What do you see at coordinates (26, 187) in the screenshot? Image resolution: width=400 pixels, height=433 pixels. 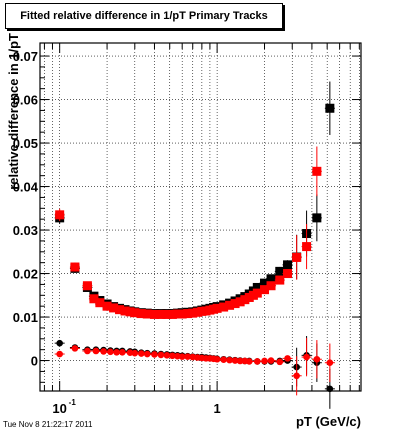 I see `y-tick-label: 0.04` at bounding box center [26, 187].